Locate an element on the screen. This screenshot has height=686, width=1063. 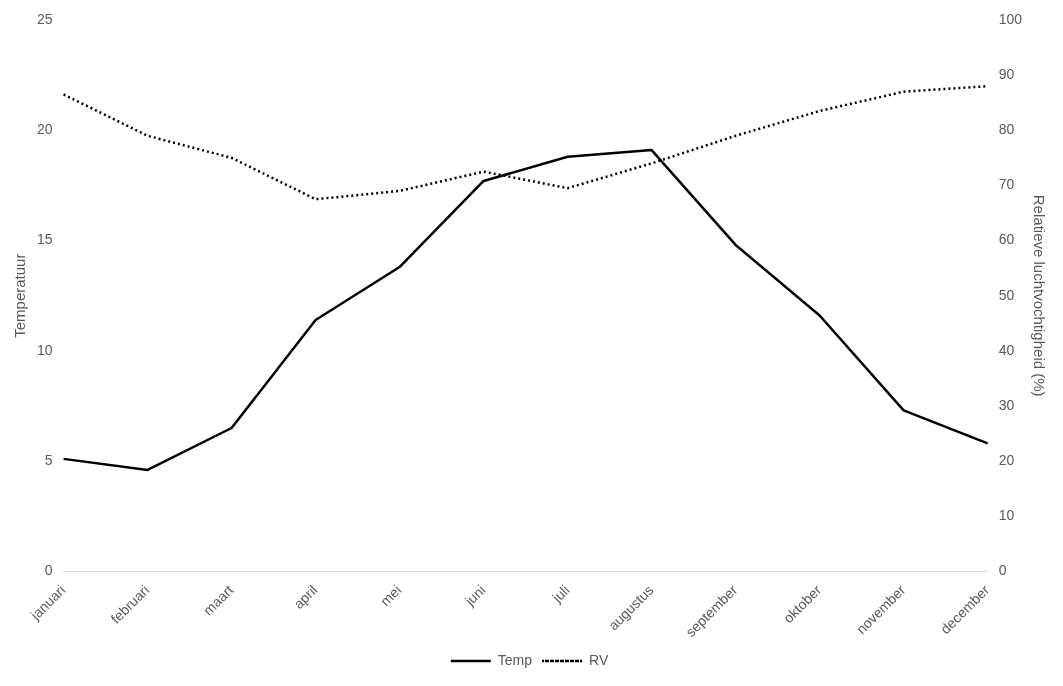
legend-label: RV is located at coordinates (599, 659).